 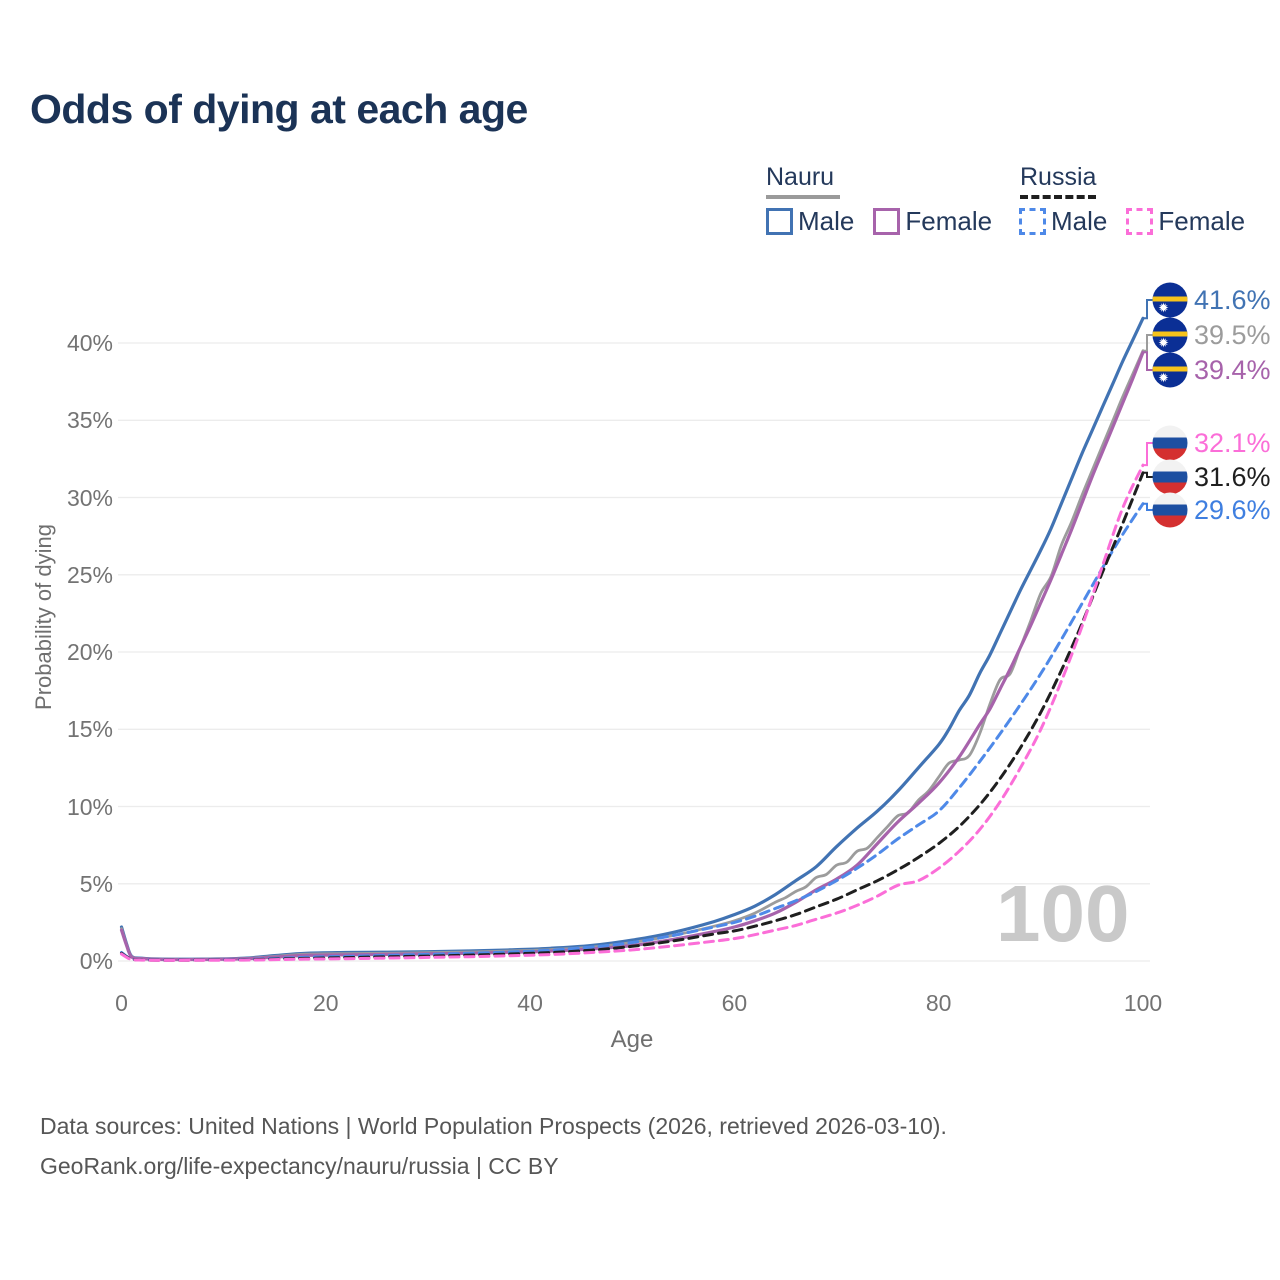 What do you see at coordinates (1148, 506) in the screenshot?
I see `leader-line-russia-male` at bounding box center [1148, 506].